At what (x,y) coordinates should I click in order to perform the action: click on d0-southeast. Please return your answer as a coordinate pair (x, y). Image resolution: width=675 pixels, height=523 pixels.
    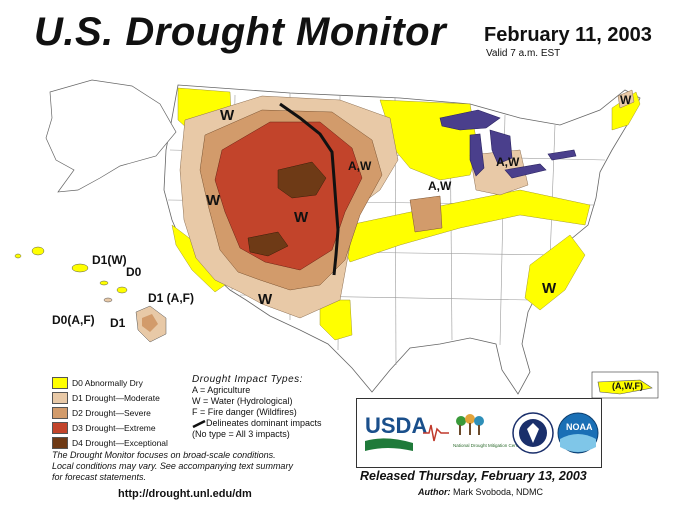
    Looking at the image, I should click on (555, 272).